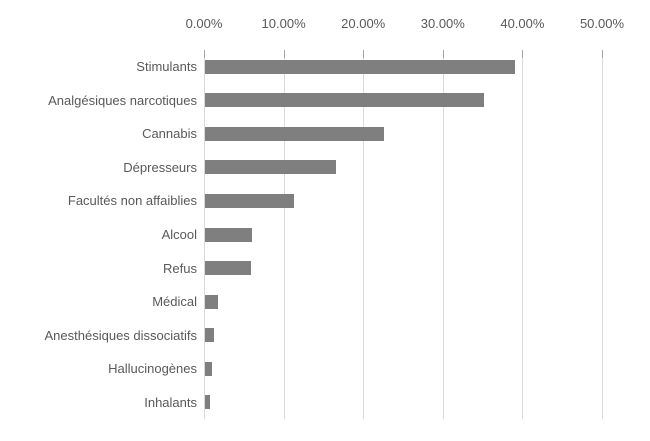 The image size is (650, 441). What do you see at coordinates (179, 234) in the screenshot?
I see `category-label: Alcool` at bounding box center [179, 234].